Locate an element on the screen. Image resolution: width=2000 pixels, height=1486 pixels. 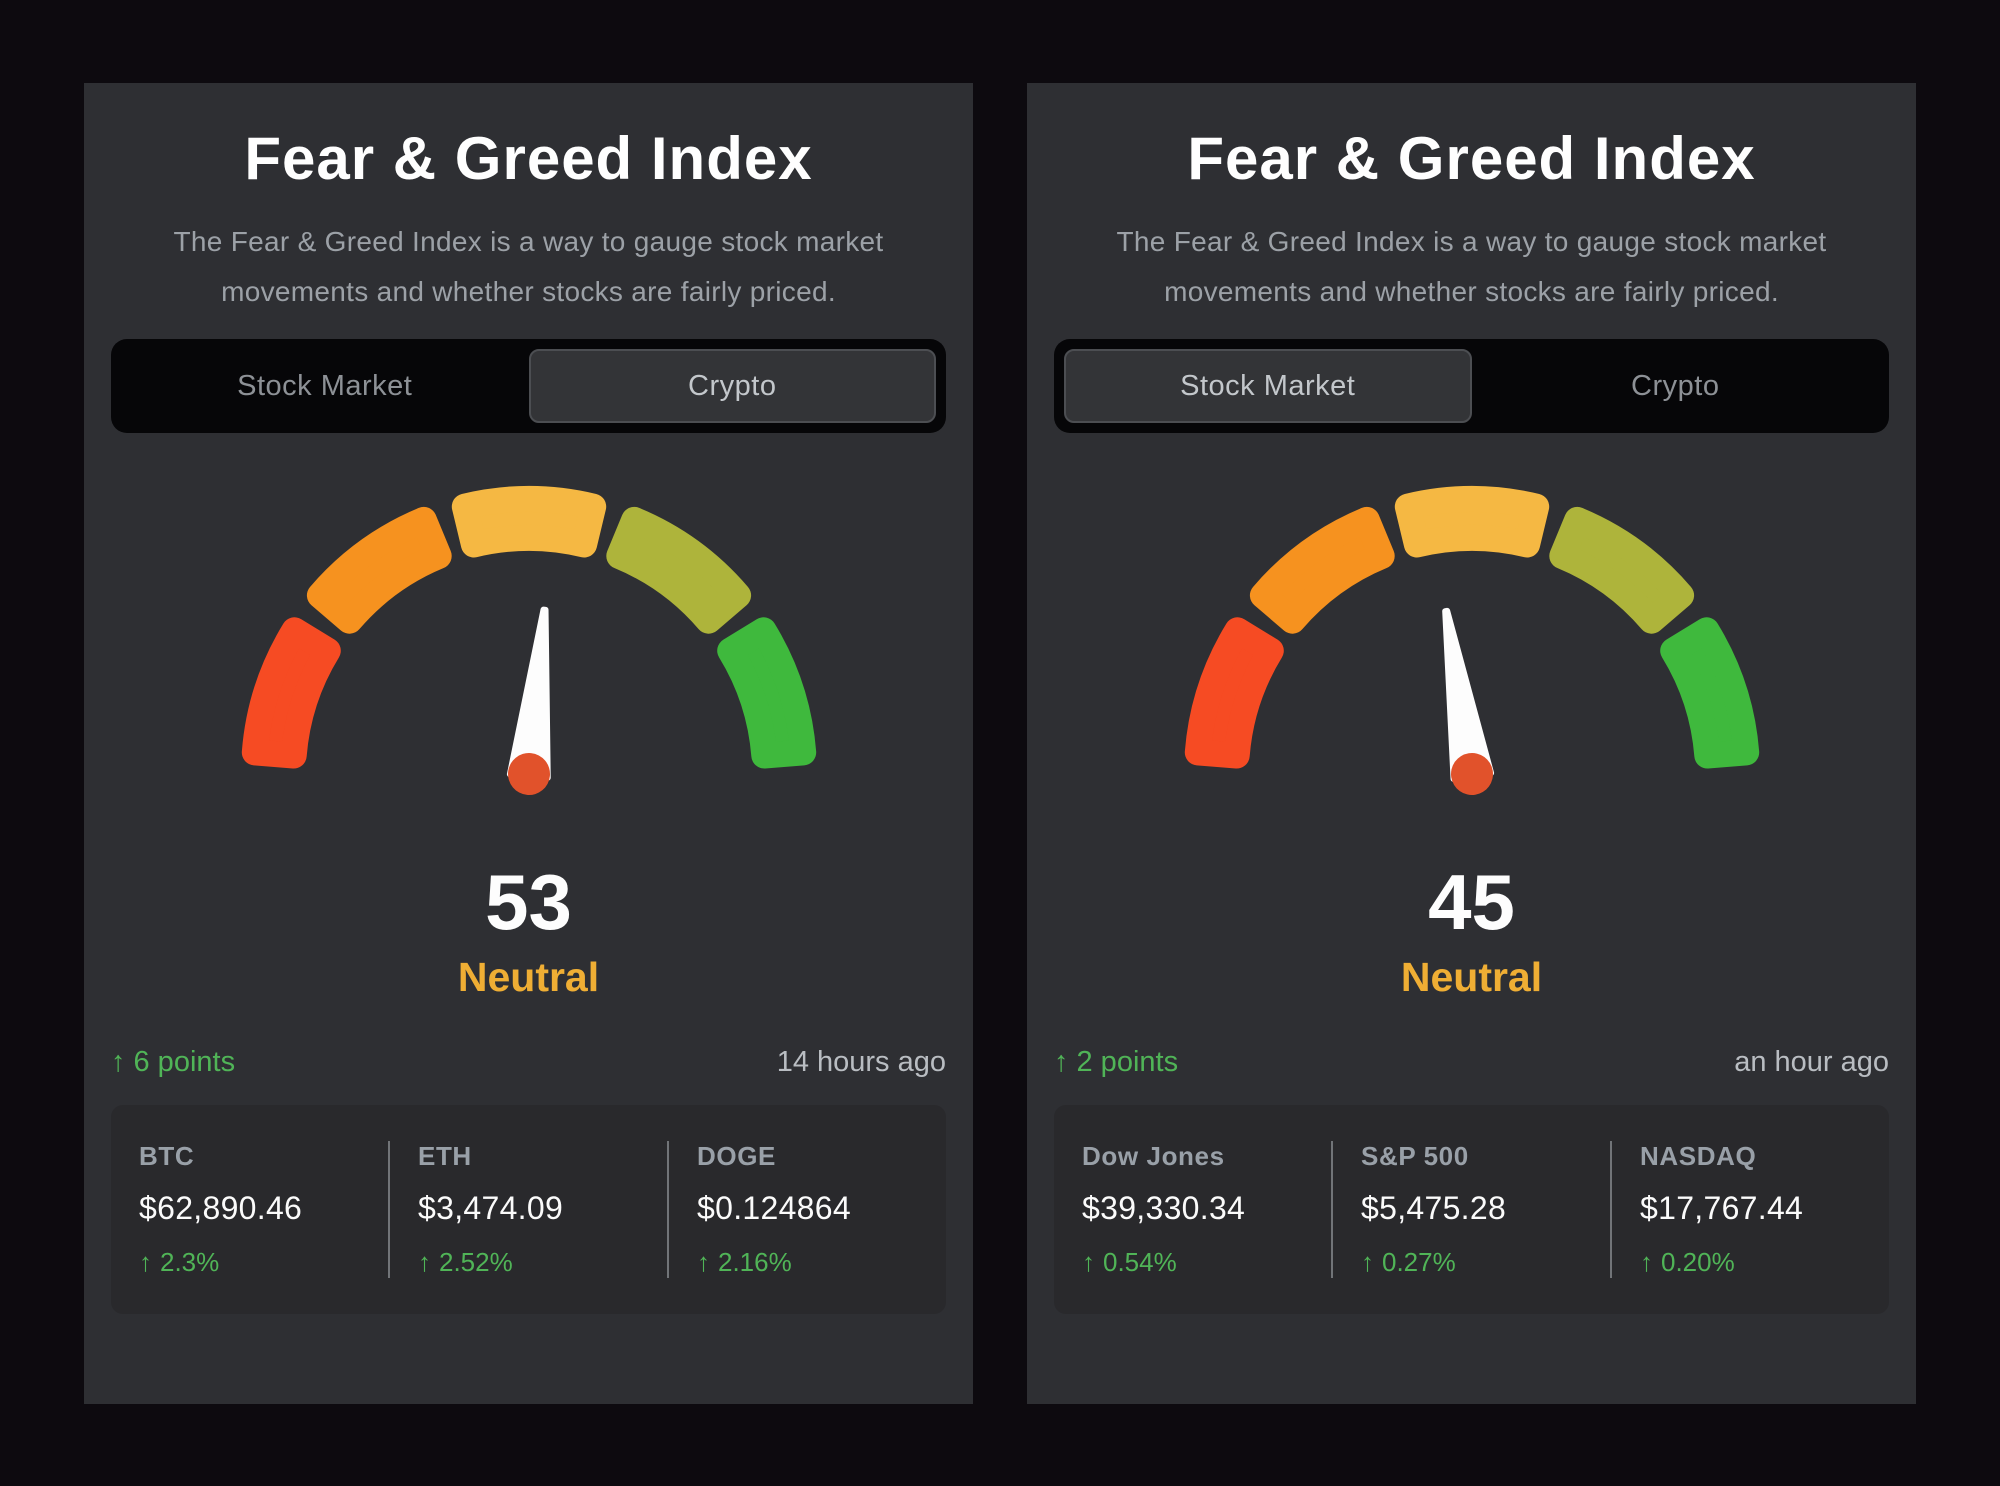
stat-btc: BTC $62,890.46 ↑ 2.3% is located at coordinates (249, 1209).